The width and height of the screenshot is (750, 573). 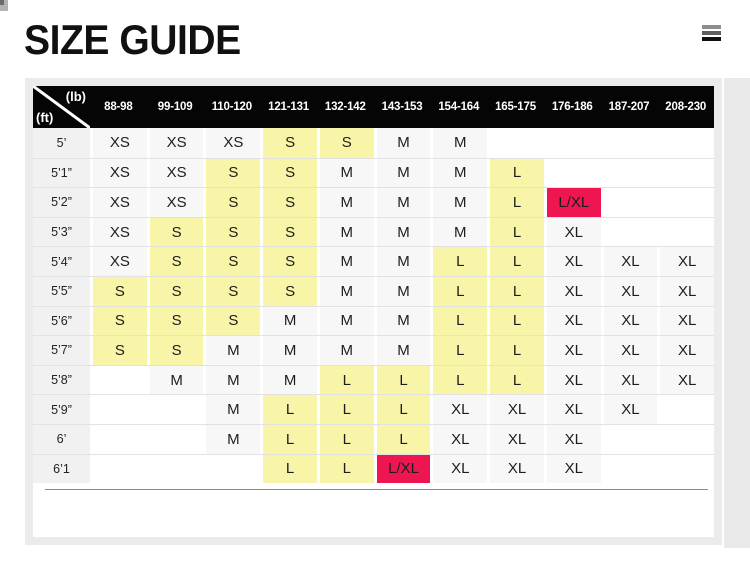 What do you see at coordinates (686, 107) in the screenshot?
I see `weight-column-header: 208-230` at bounding box center [686, 107].